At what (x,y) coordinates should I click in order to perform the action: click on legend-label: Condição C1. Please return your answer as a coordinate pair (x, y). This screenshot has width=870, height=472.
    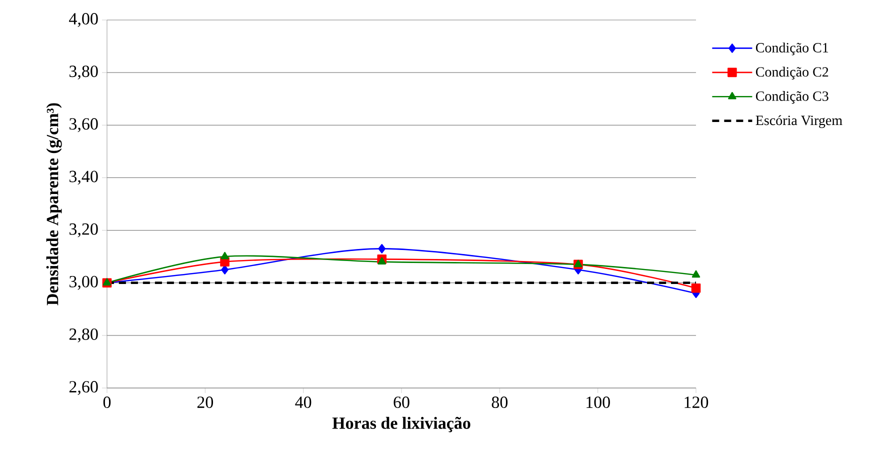
    Looking at the image, I should click on (792, 49).